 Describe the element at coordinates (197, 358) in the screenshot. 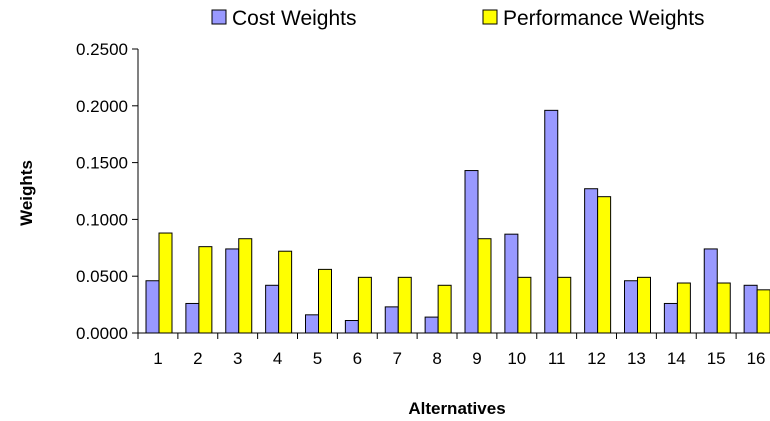

I see `x-tick-label: 2` at that location.